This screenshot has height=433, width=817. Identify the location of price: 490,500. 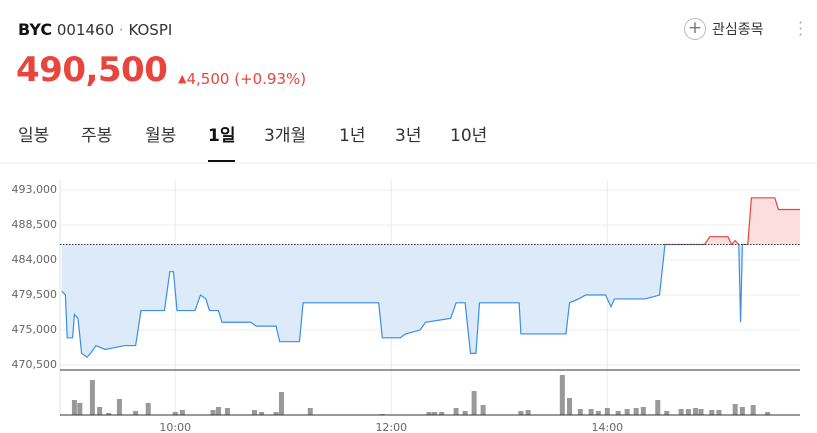
(92, 70).